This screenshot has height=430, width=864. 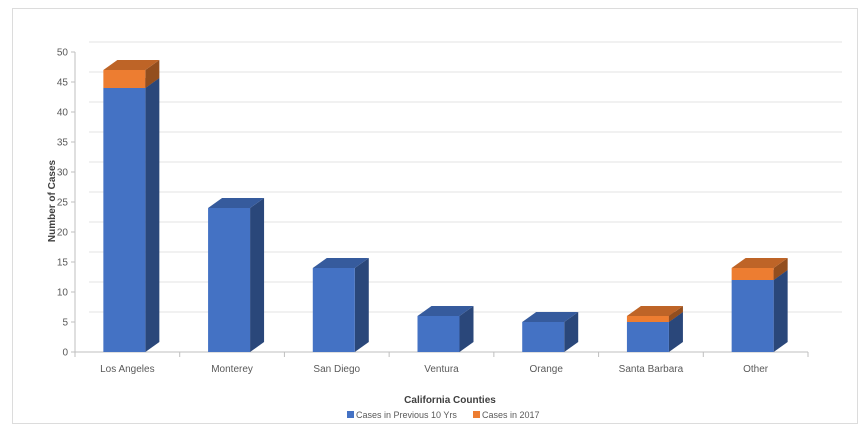 I want to click on y-tick-label: 15, so click(x=63, y=263).